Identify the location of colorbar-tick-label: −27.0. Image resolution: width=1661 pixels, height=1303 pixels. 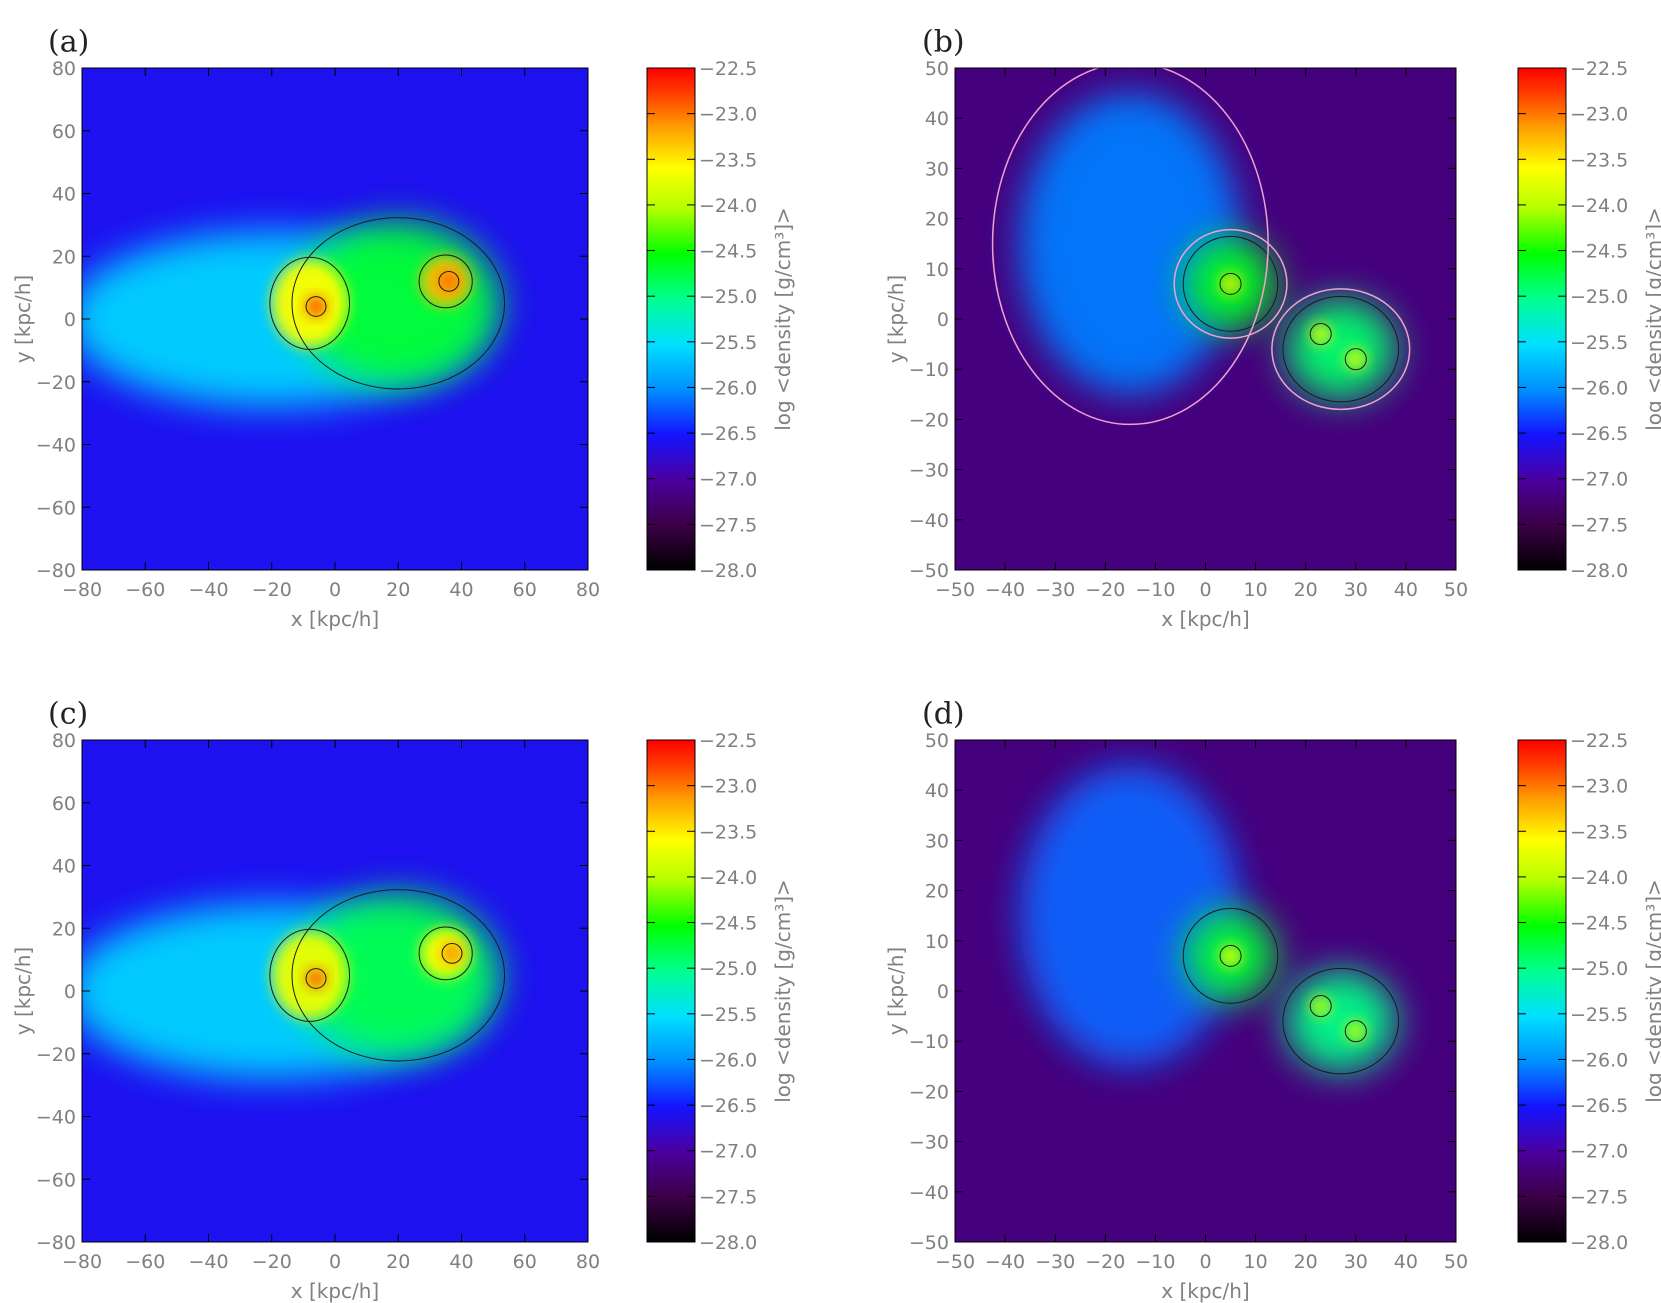
(1599, 480).